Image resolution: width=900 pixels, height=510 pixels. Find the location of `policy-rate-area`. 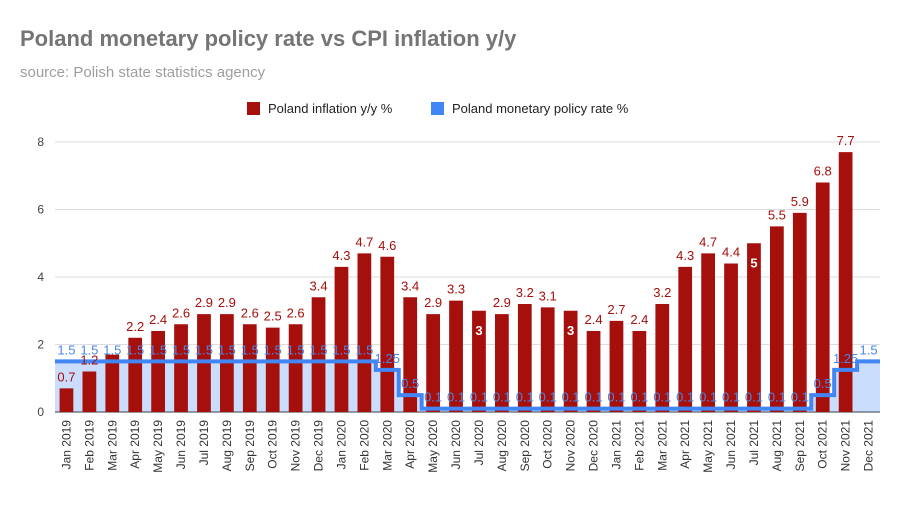

policy-rate-area is located at coordinates (467, 386).